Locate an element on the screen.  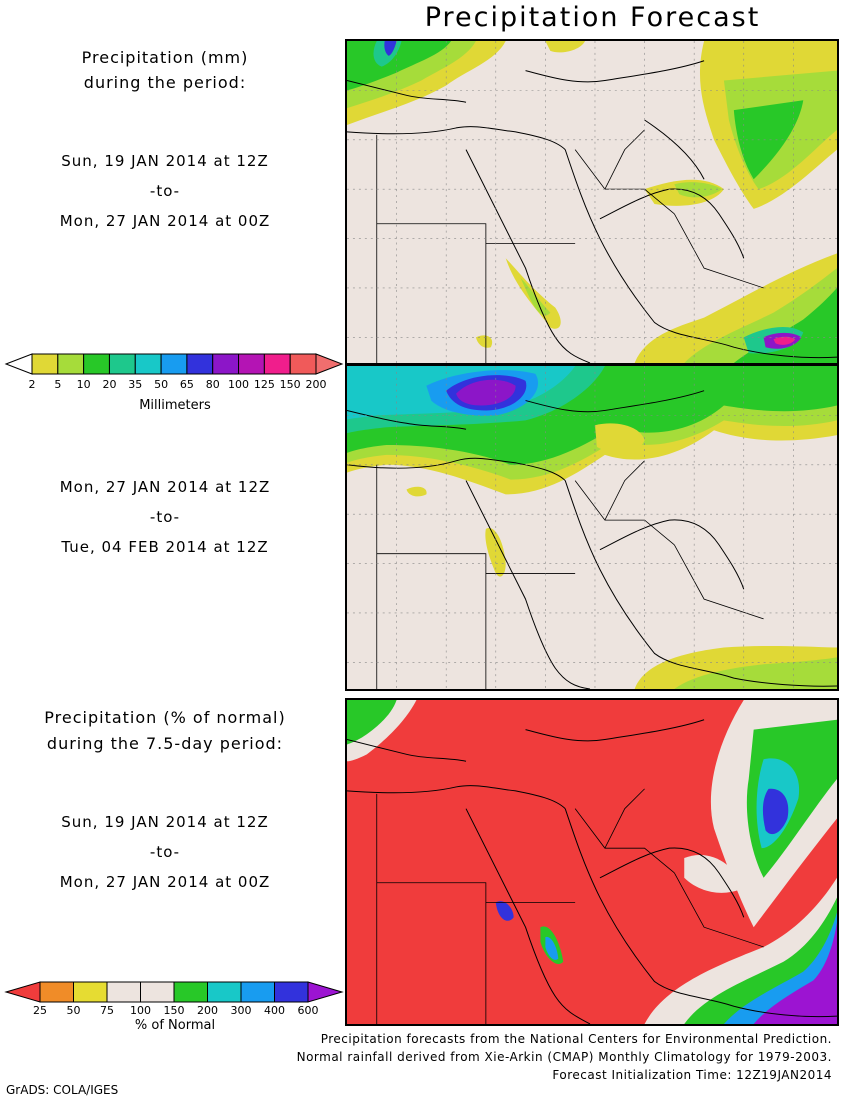
colorbar-pct-tick-label: 200 is located at coordinates (207, 1010).